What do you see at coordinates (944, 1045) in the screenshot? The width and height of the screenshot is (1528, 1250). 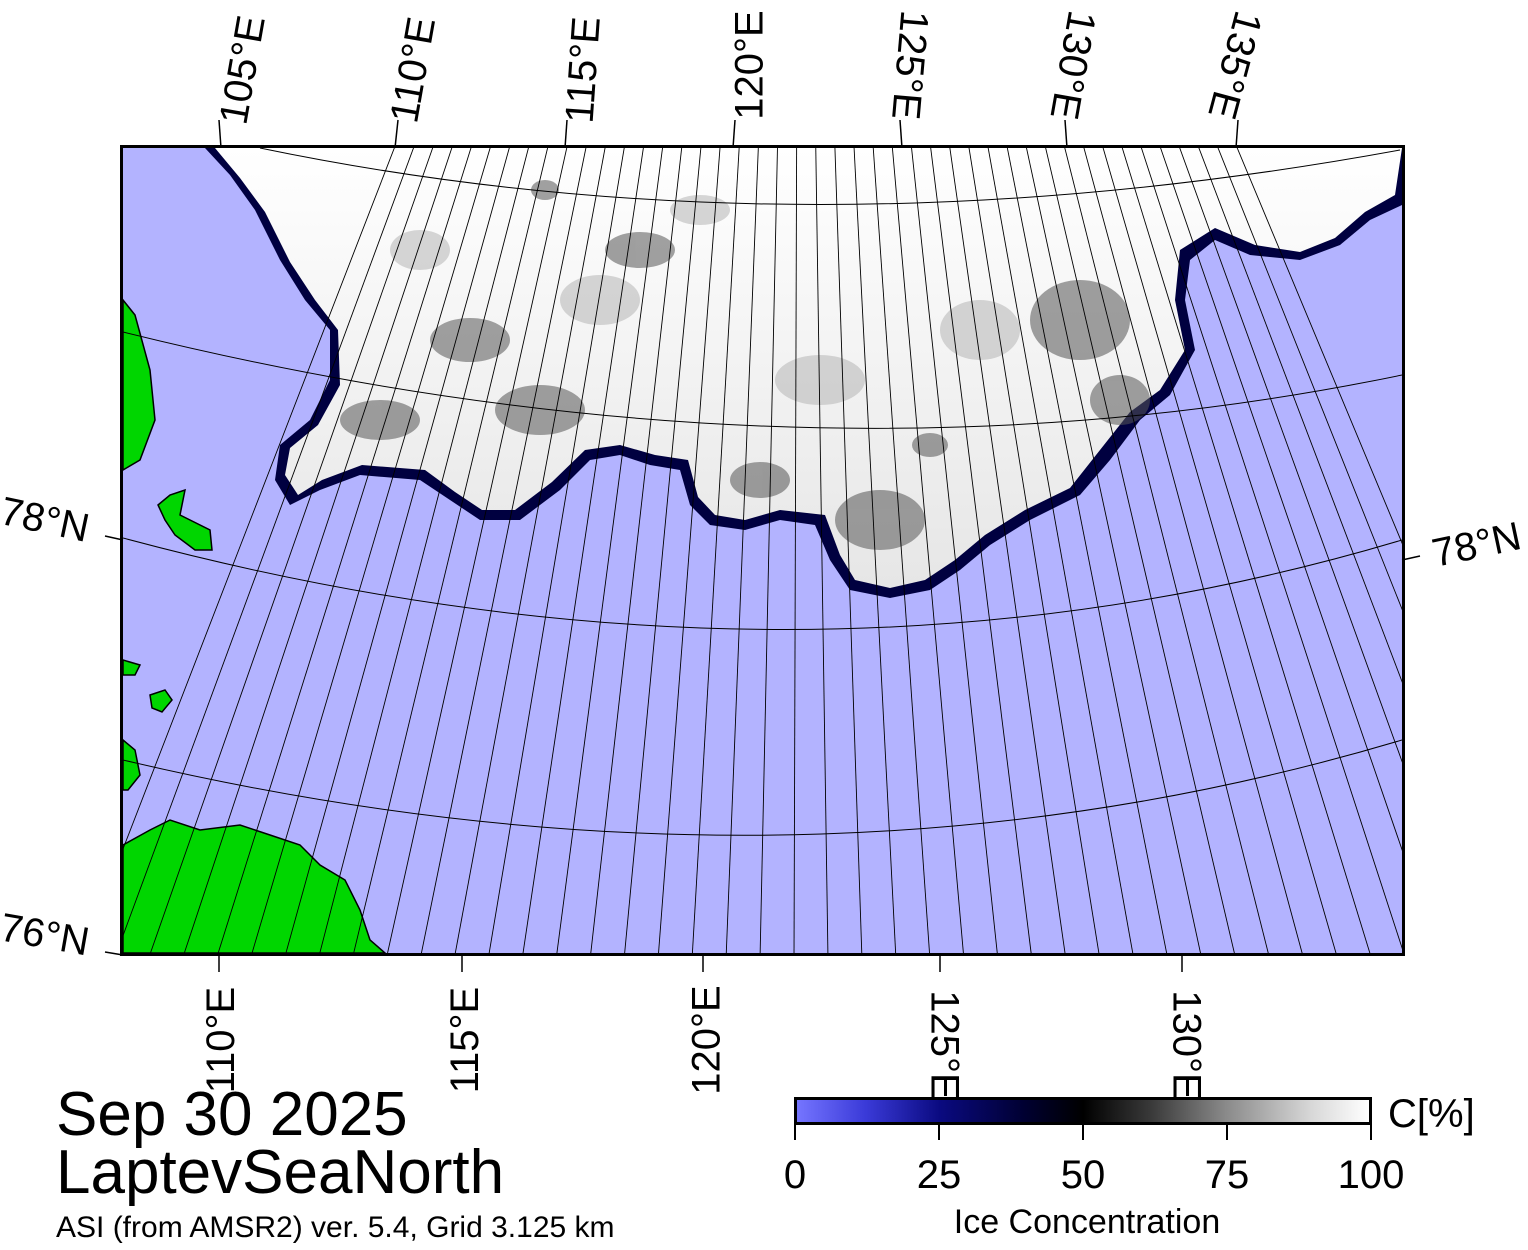 I see `lon-label-bottom-125: 125°E` at bounding box center [944, 1045].